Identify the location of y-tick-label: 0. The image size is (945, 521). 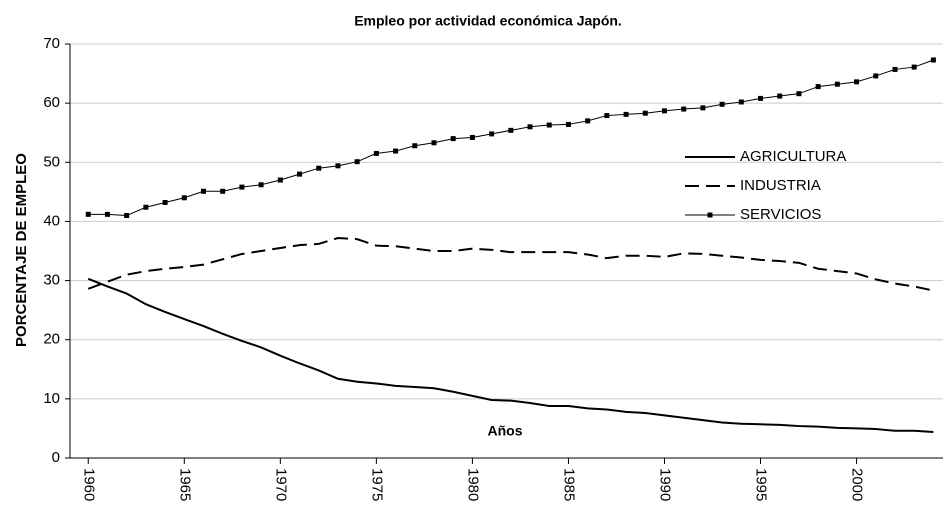
(56, 457).